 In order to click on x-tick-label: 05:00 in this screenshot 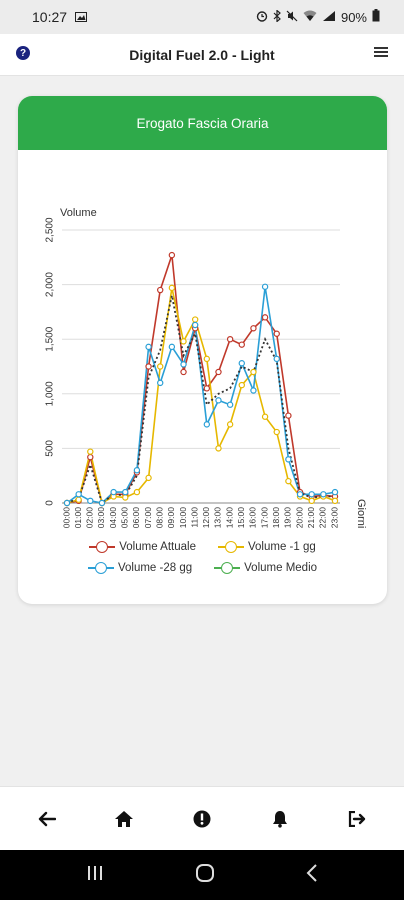, I will do `click(125, 518)`.